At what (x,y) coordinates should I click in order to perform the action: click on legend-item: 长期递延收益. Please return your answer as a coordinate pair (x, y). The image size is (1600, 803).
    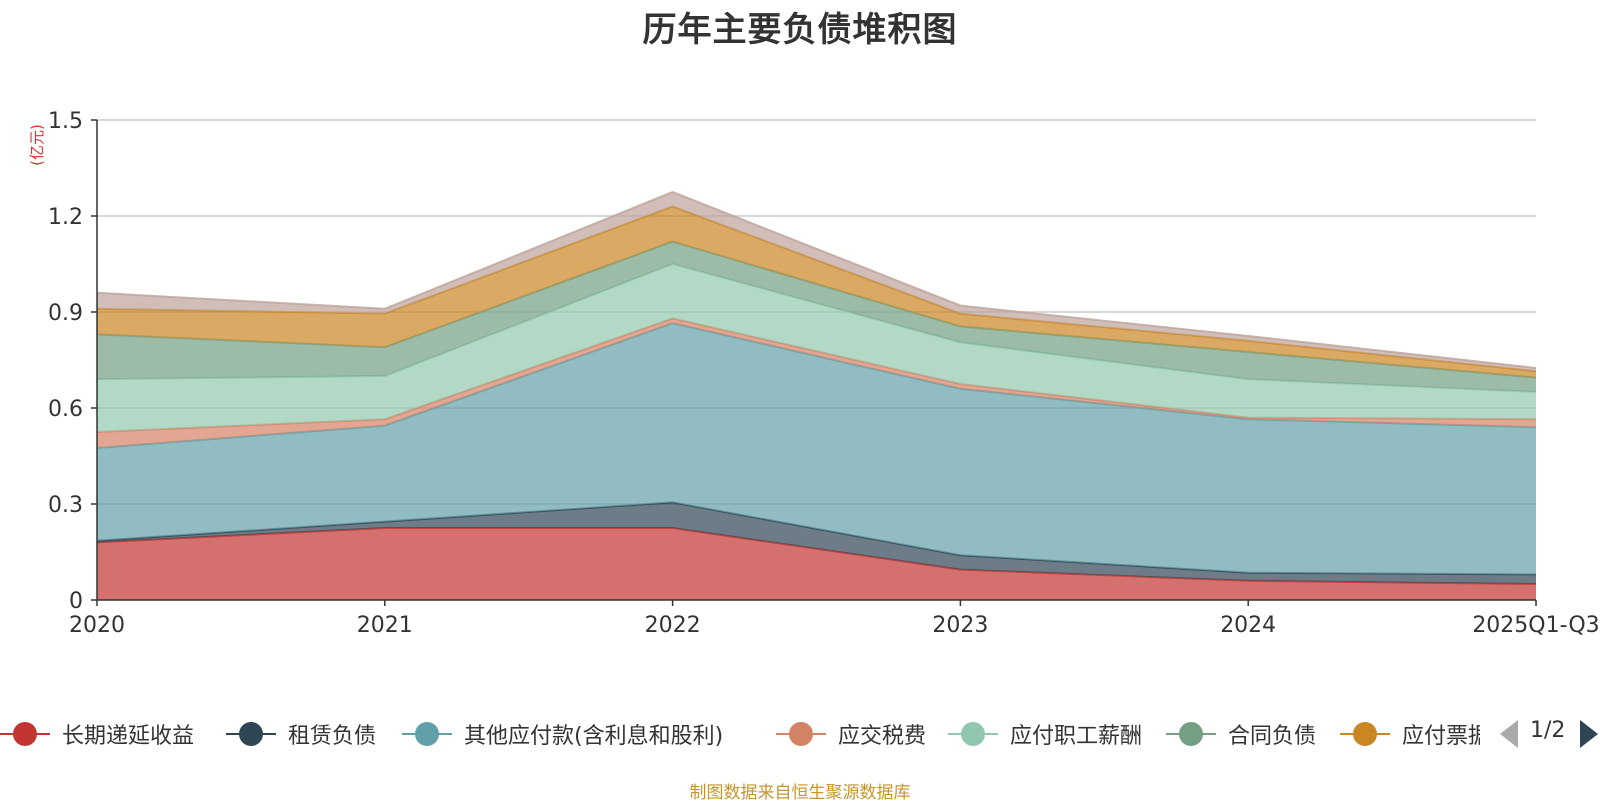
    Looking at the image, I should click on (97, 734).